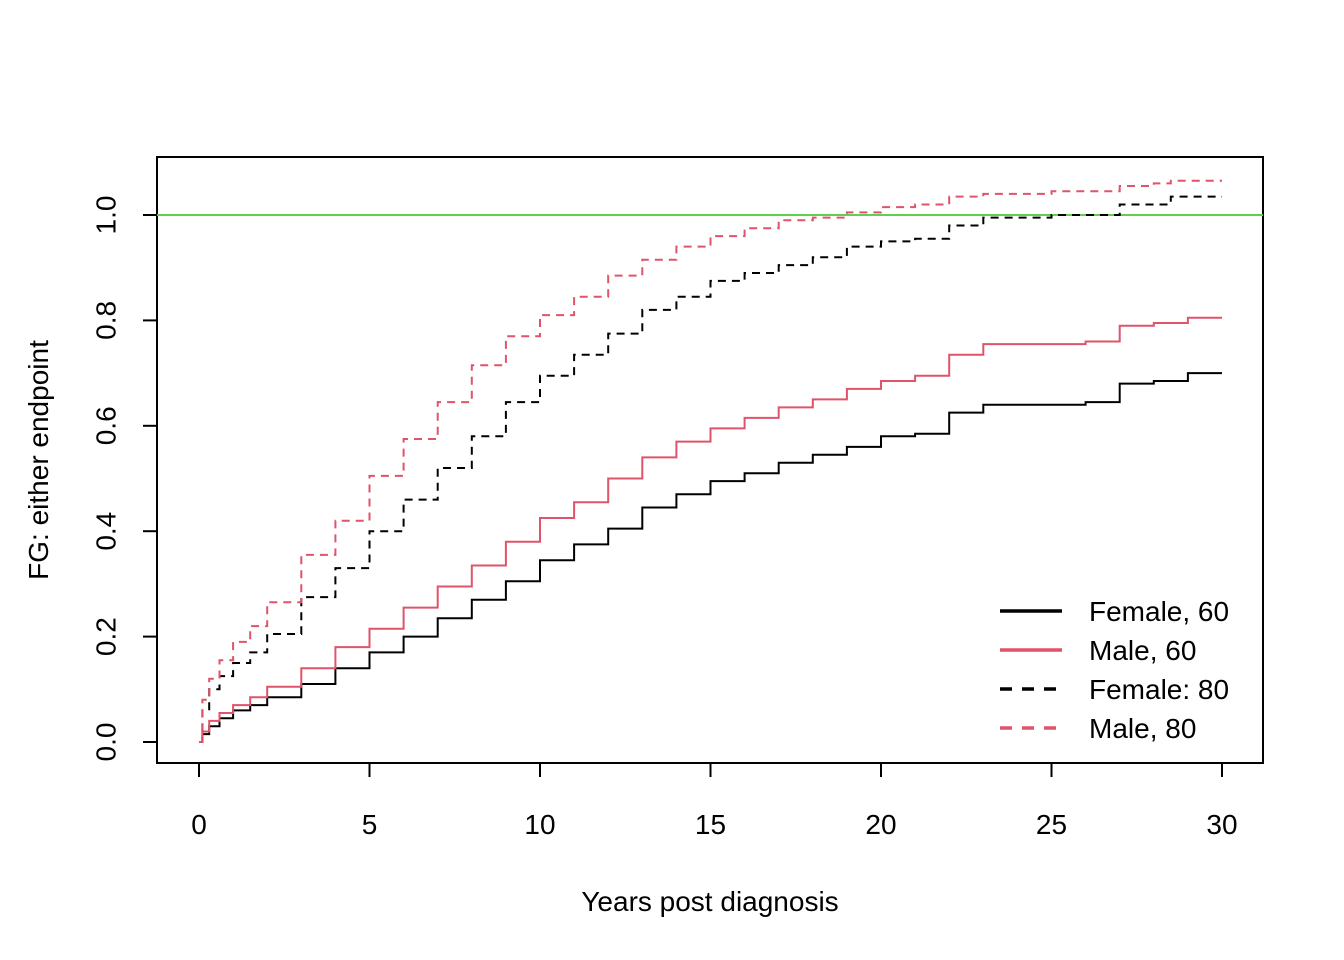 The width and height of the screenshot is (1344, 960). Describe the element at coordinates (124, 479) in the screenshot. I see `y-axis: 0.0 0.2 0.4 0.6 0.8 1.0` at that location.